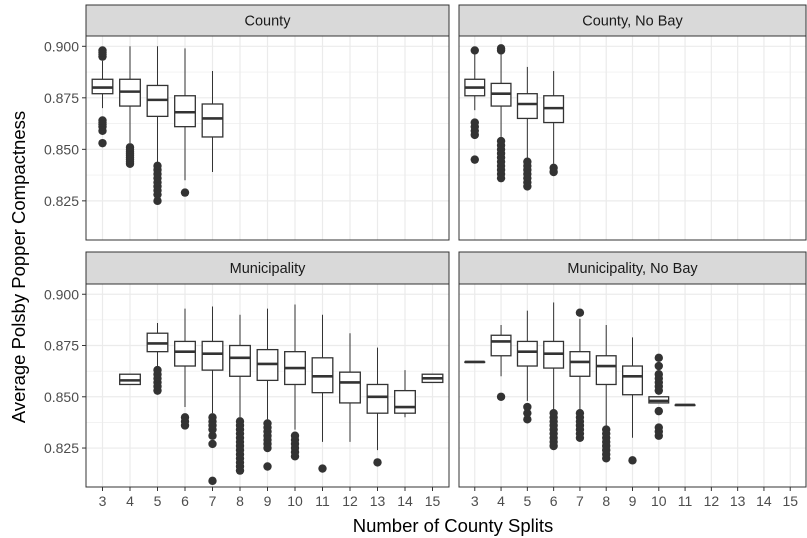  I want to click on y-axis-title: Average Polsby Popper Compactness, so click(18, 267).